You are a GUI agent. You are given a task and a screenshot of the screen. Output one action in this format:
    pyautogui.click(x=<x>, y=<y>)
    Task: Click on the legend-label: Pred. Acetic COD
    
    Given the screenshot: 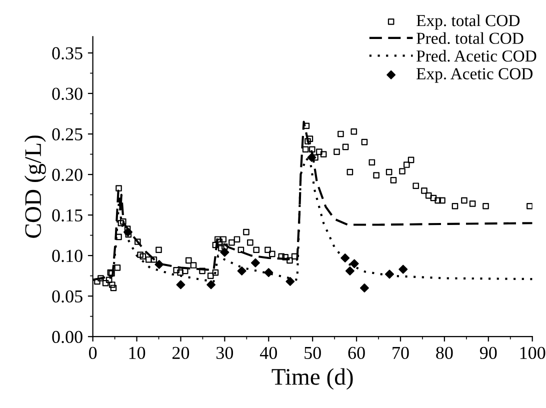 What is the action you would take?
    pyautogui.click(x=476, y=56)
    